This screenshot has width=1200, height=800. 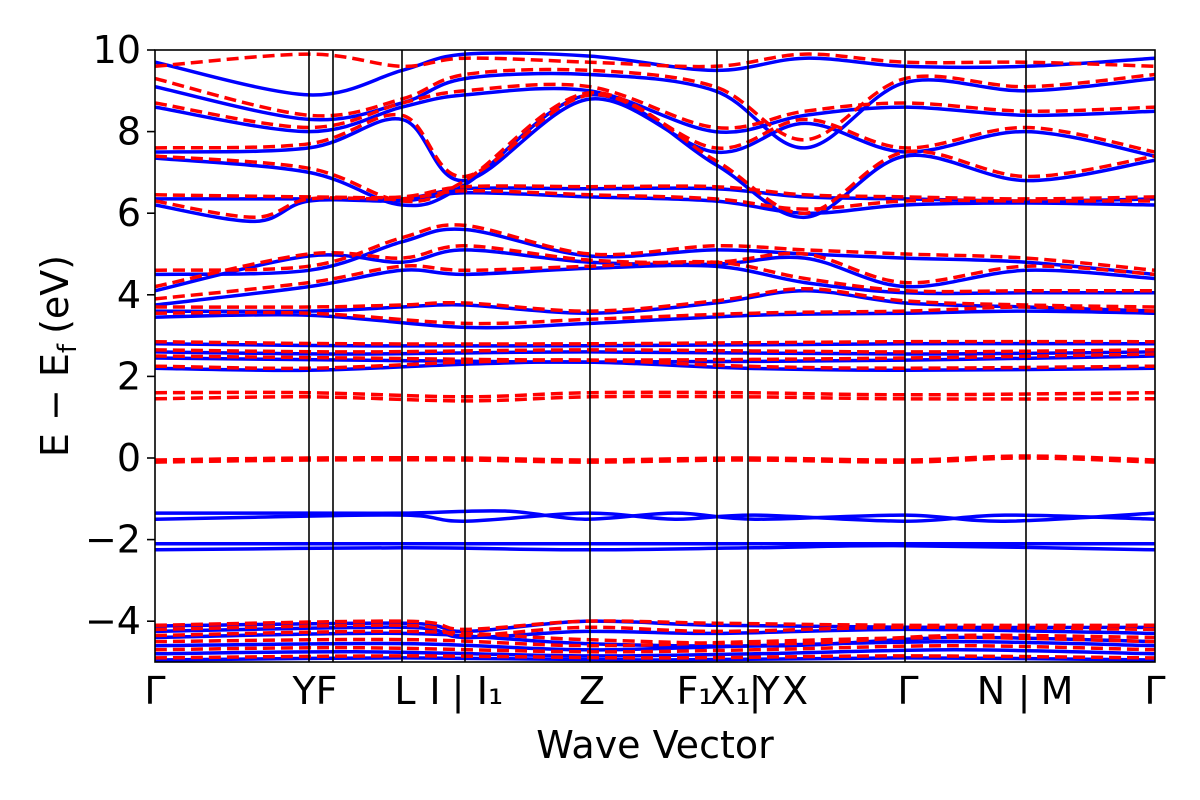 I want to click on x-axis-label: Wave Vector, so click(x=655, y=745).